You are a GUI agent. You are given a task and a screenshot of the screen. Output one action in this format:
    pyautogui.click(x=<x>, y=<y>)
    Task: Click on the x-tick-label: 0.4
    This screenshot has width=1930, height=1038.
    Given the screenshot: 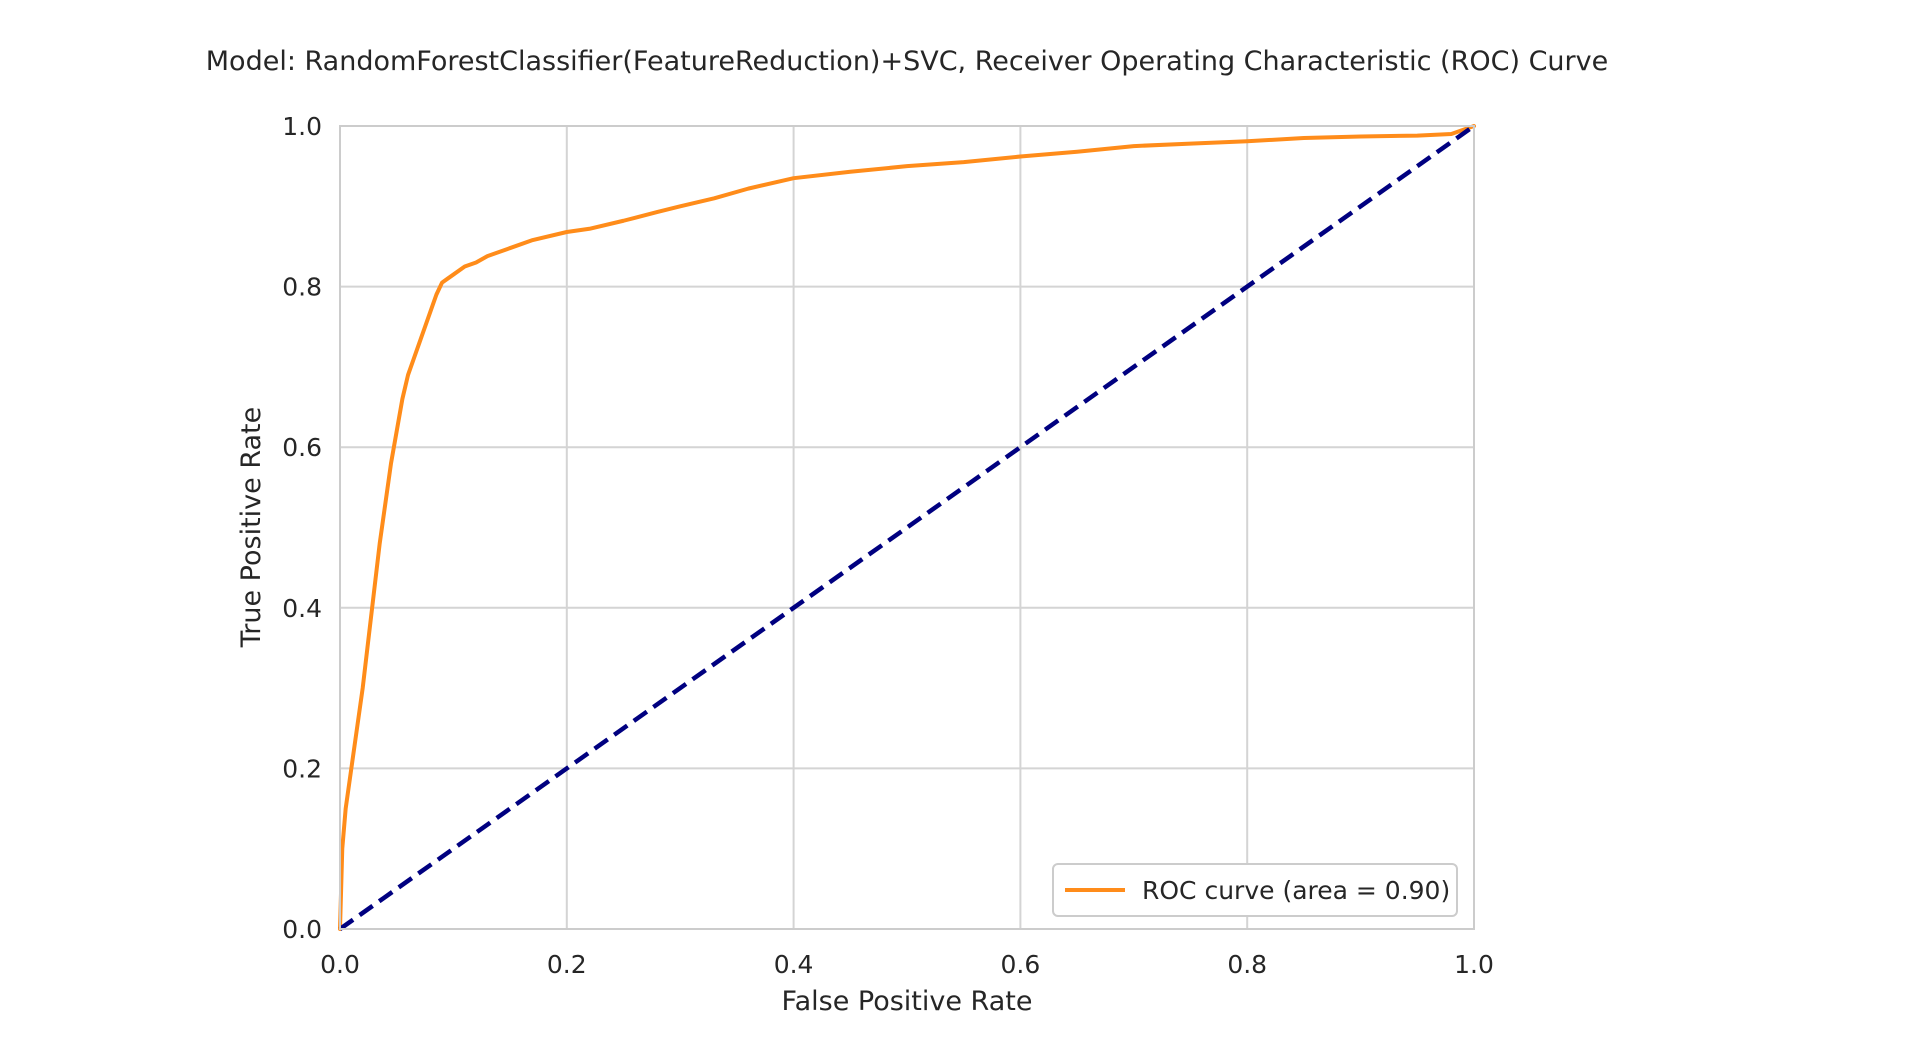 What is the action you would take?
    pyautogui.click(x=794, y=964)
    